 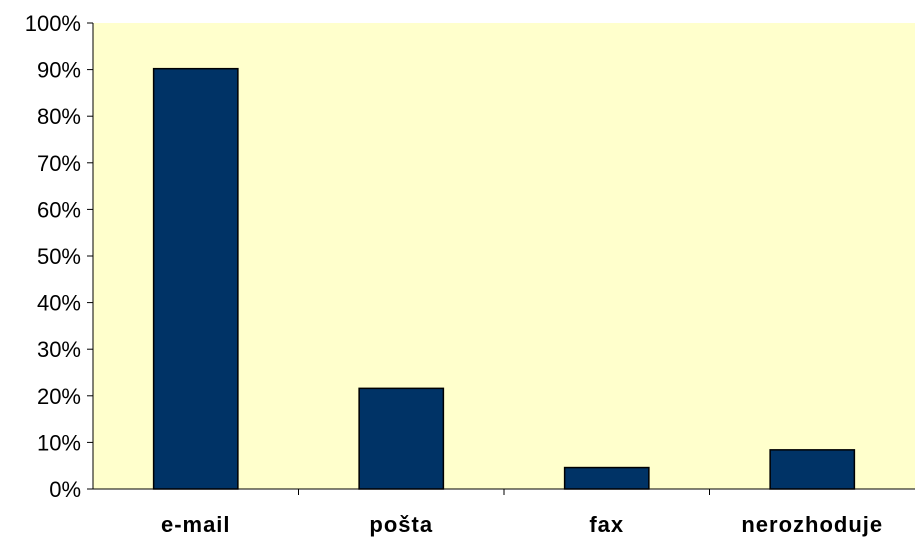 What do you see at coordinates (59, 163) in the screenshot?
I see `y-tick-label: 70%` at bounding box center [59, 163].